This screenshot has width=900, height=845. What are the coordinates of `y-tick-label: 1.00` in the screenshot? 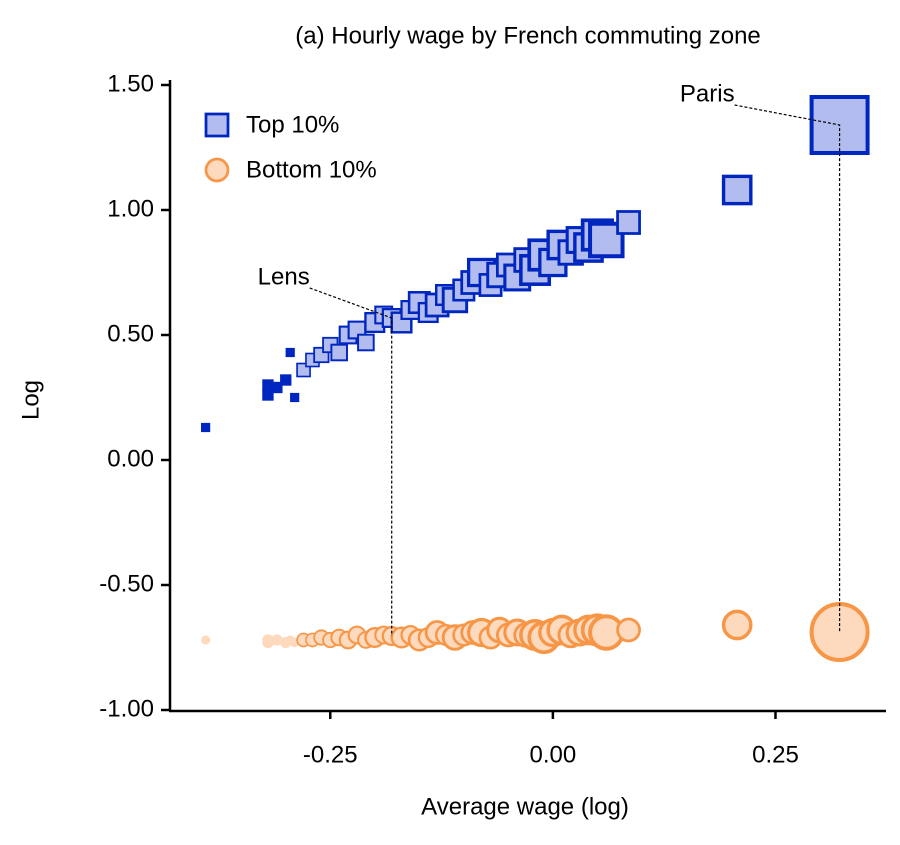 It's located at (130, 208).